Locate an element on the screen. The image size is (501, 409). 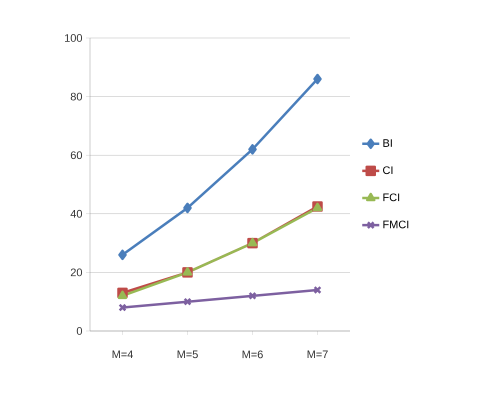
x-tick-label: M=7 is located at coordinates (318, 354).